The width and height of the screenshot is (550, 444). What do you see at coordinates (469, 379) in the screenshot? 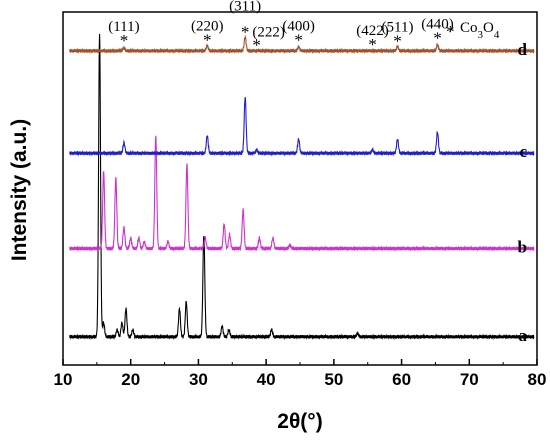
I see `x-tick-label: 70` at bounding box center [469, 379].